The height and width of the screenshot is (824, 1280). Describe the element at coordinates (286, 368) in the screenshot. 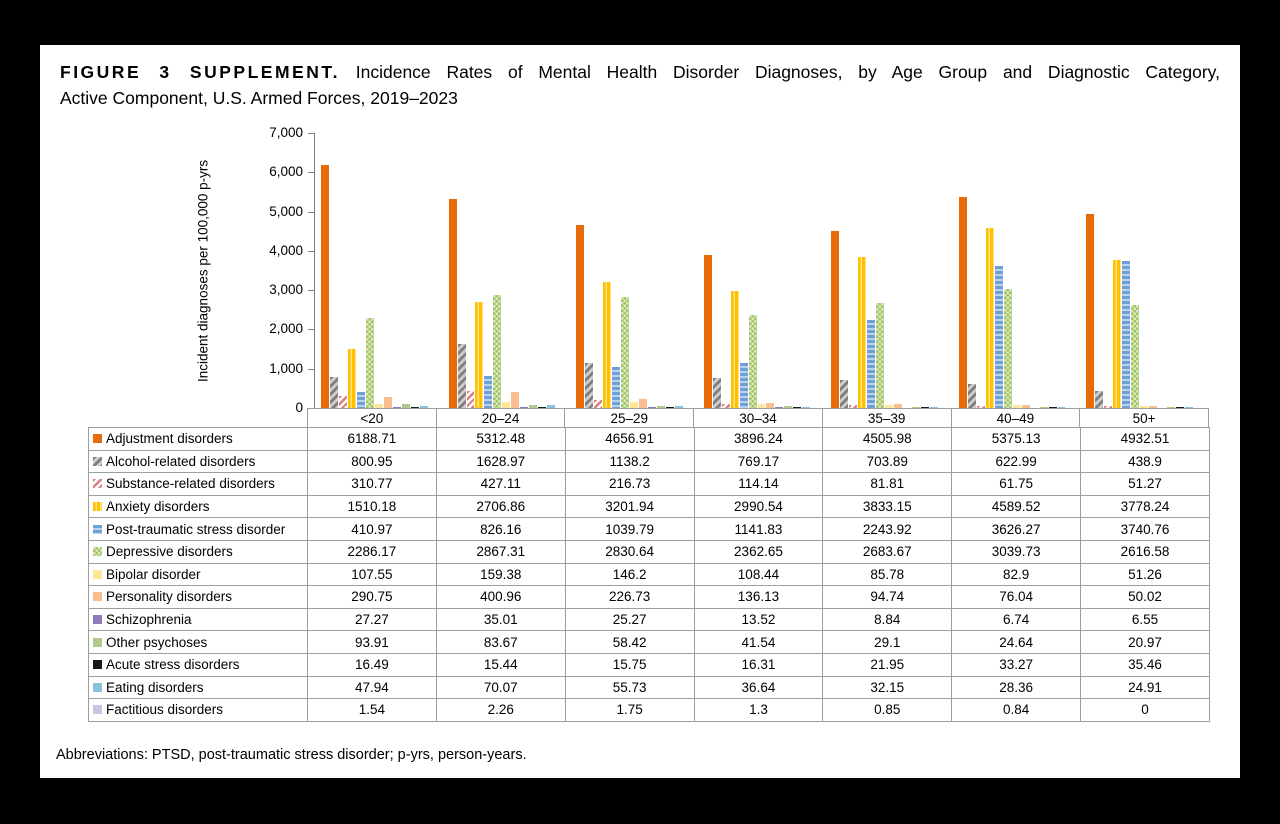

I see `y-tick-label: 1,000` at that location.